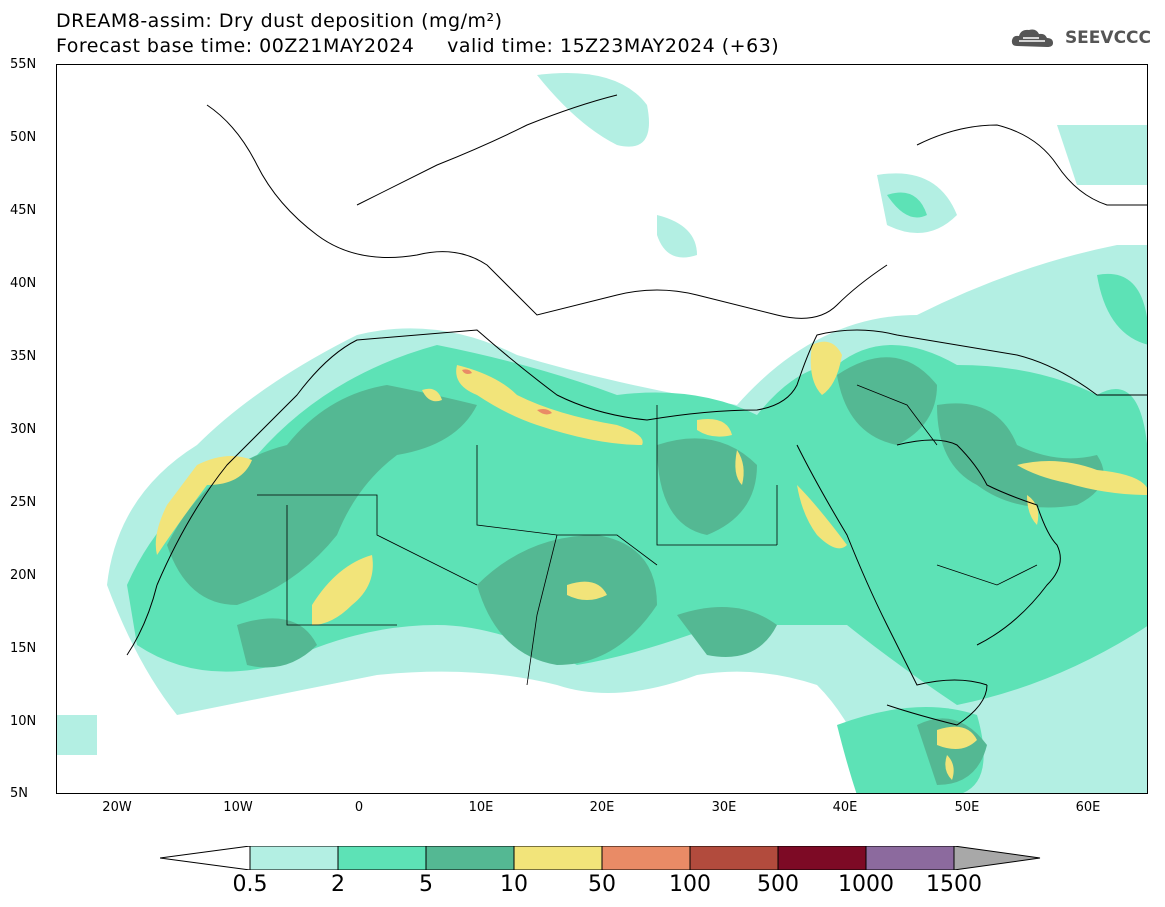  I want to click on colorbar-label-2: 2, so click(338, 884).